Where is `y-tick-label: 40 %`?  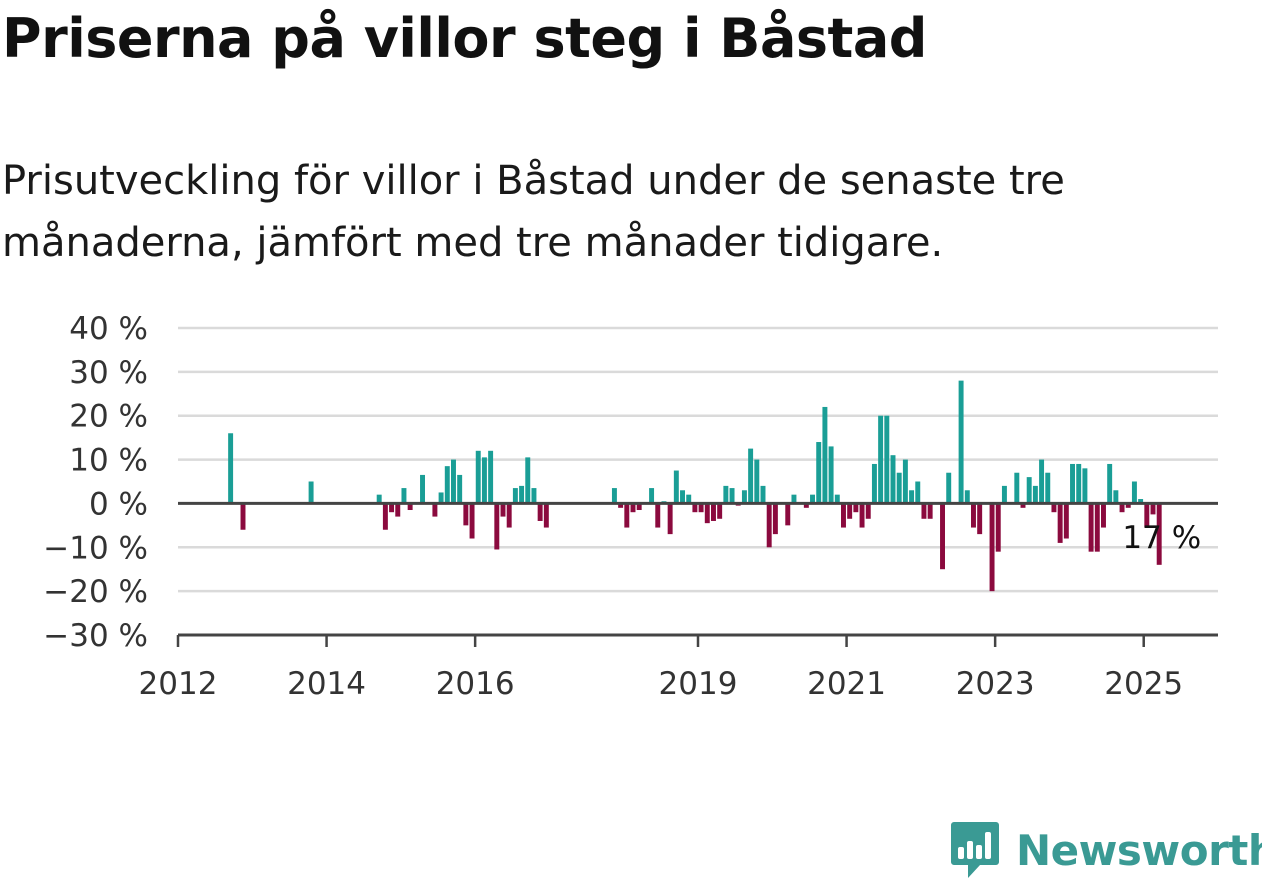 y-tick-label: 40 % is located at coordinates (108, 329).